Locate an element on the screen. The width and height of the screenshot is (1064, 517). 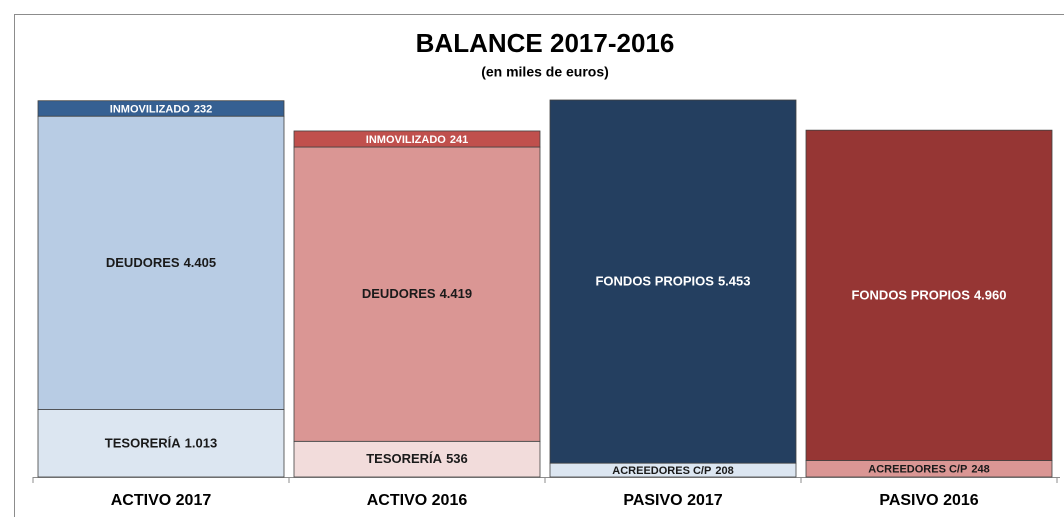
segment-value: 241 is located at coordinates (459, 140).